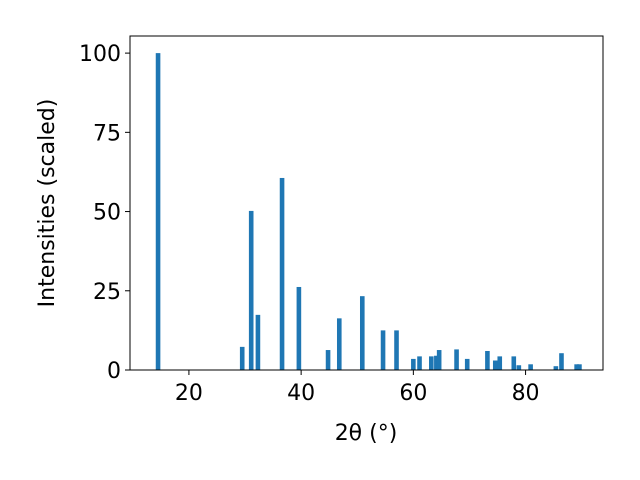 The image size is (640, 480). What do you see at coordinates (413, 393) in the screenshot?
I see `x-tick-label: 60` at bounding box center [413, 393].